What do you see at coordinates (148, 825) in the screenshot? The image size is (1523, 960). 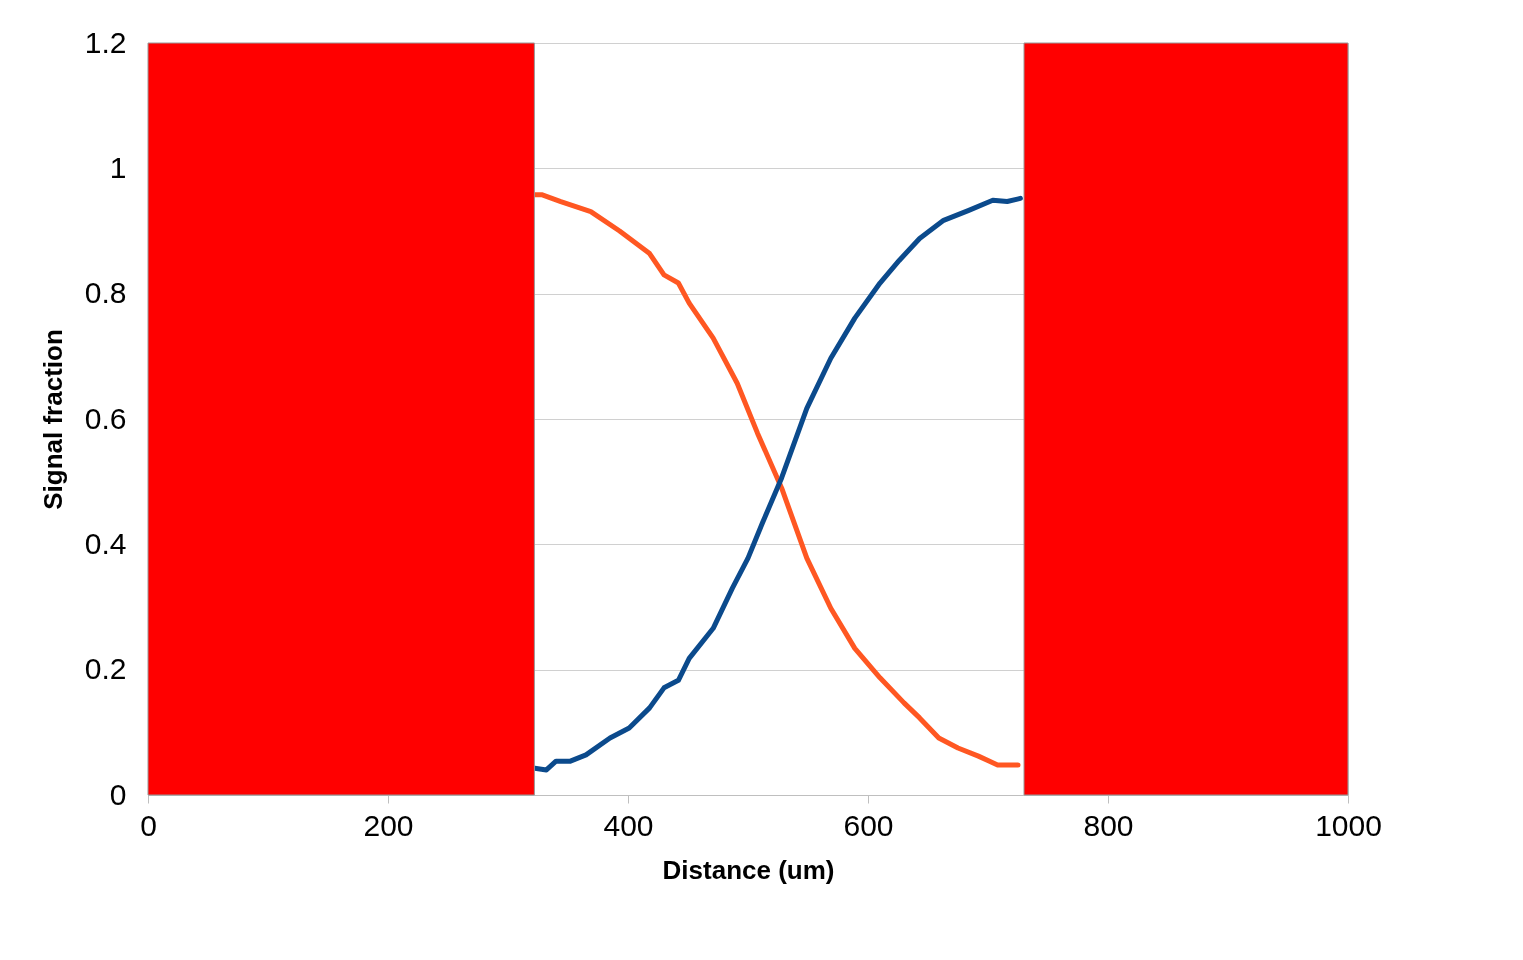 I see `x-tick-label: 0` at bounding box center [148, 825].